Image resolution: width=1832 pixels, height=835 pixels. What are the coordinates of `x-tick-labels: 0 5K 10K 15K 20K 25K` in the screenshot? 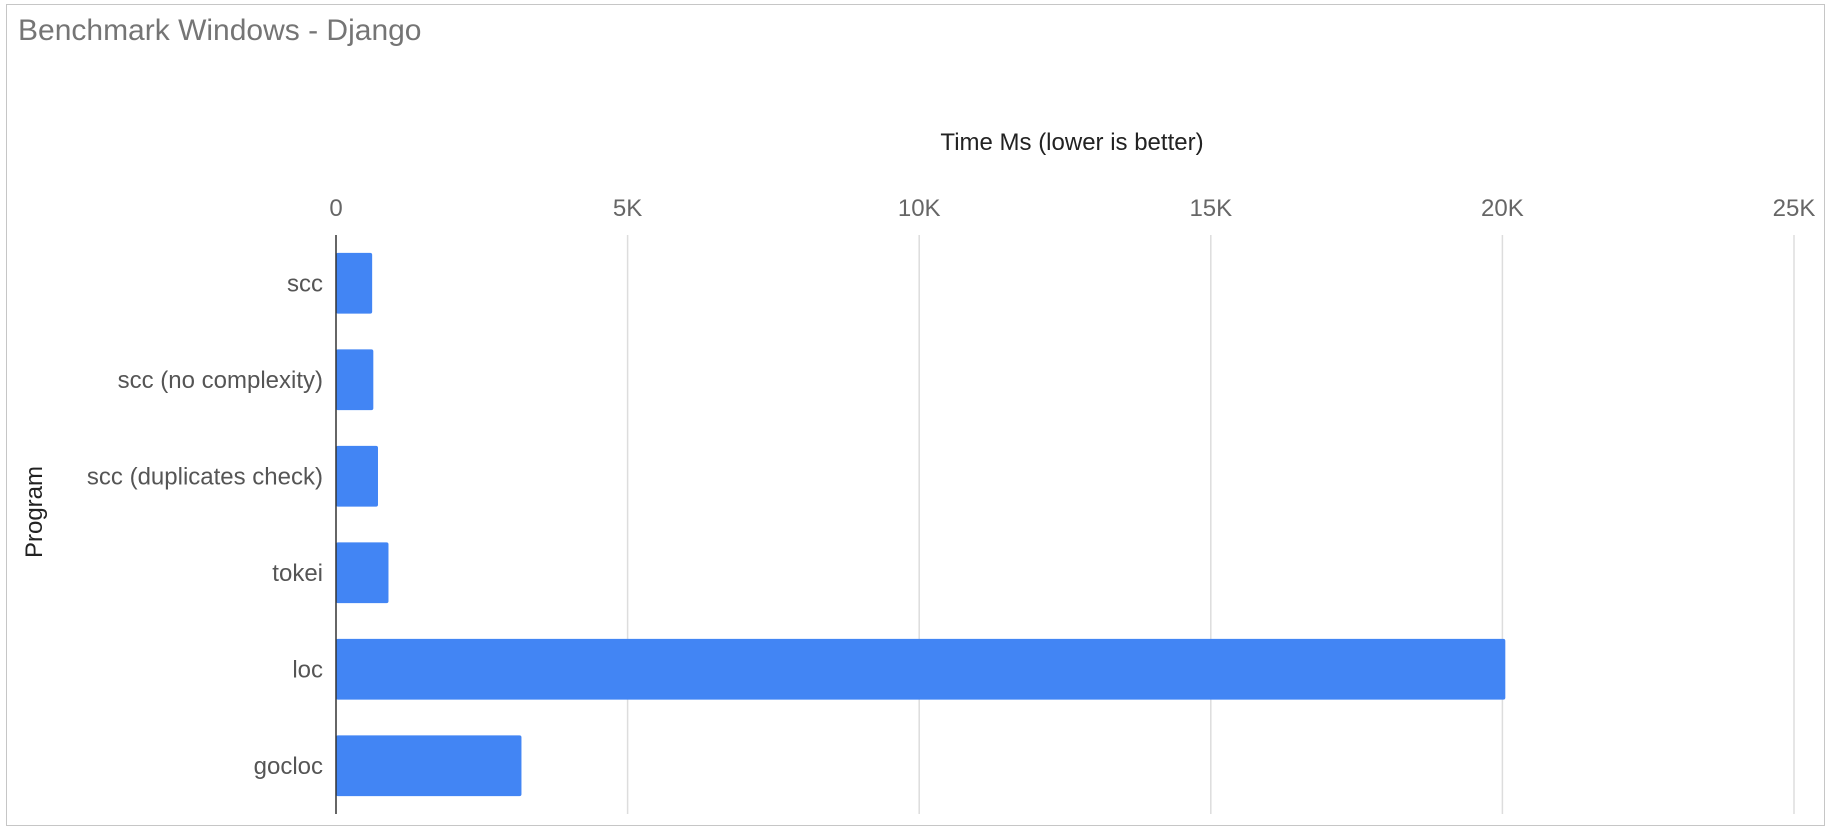 It's located at (1072, 208).